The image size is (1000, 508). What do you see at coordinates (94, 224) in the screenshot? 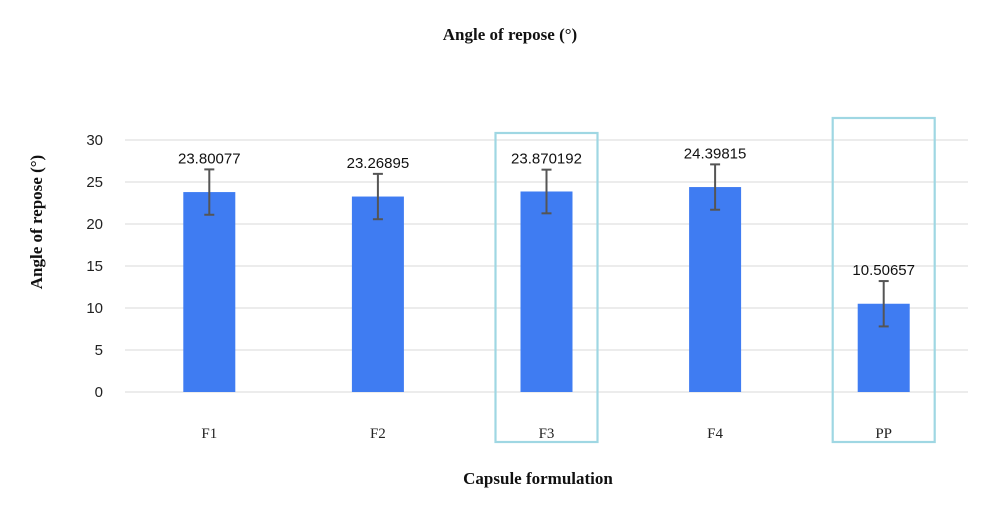
I see `y-tick-label: 20` at bounding box center [94, 224].